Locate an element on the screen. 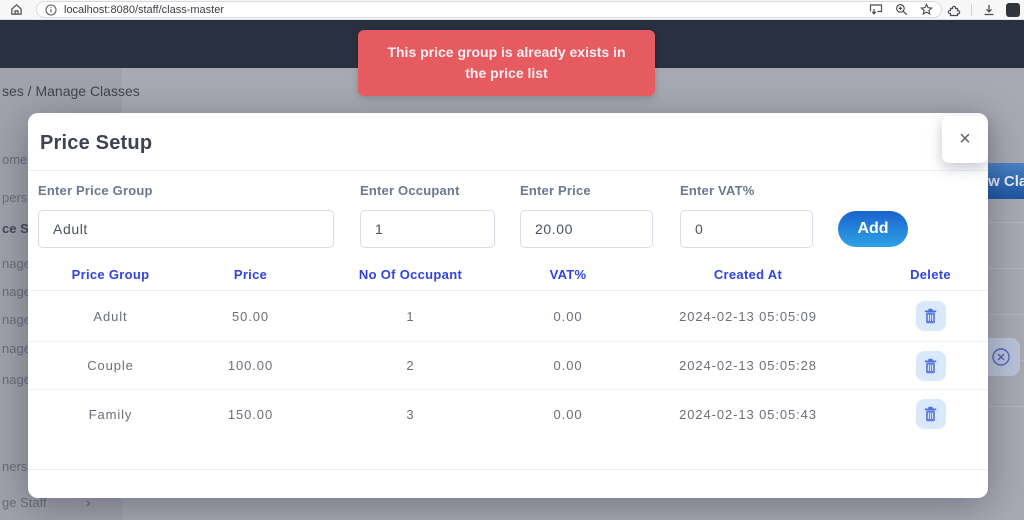 This screenshot has width=1024, height=520. cell-created-at: 2024-02-13 05:05:09 is located at coordinates (748, 316).